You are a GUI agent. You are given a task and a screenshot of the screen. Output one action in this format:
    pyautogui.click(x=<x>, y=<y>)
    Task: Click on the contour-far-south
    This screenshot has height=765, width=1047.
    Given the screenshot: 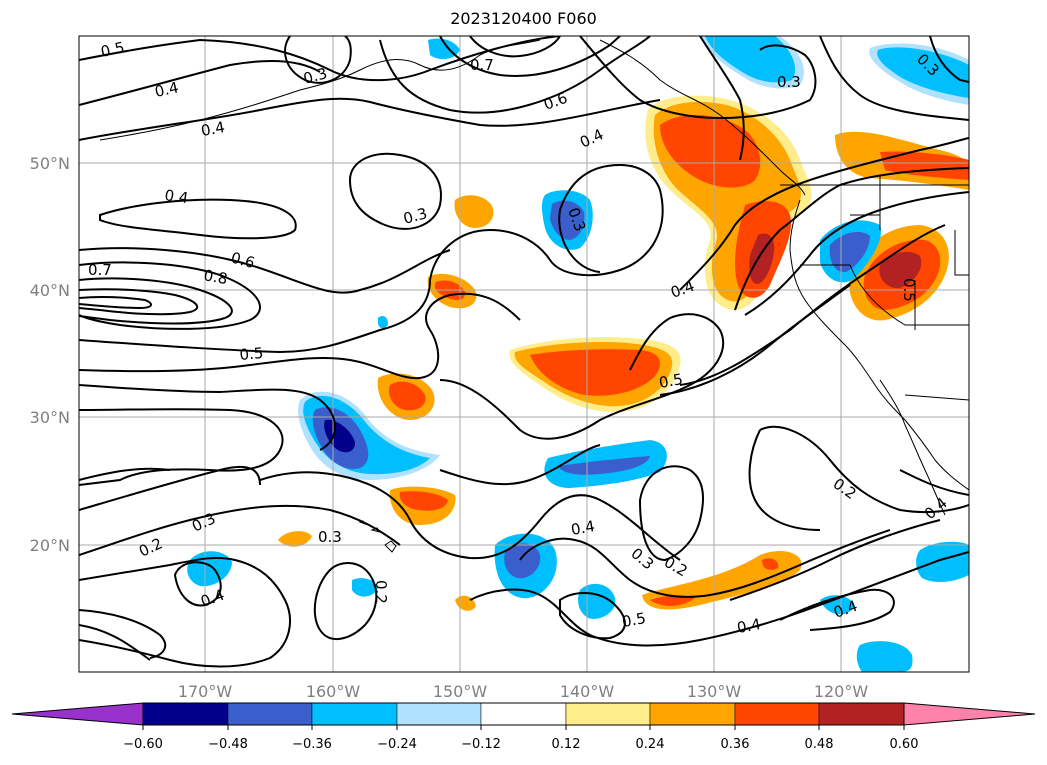 What is the action you would take?
    pyautogui.click(x=115, y=642)
    